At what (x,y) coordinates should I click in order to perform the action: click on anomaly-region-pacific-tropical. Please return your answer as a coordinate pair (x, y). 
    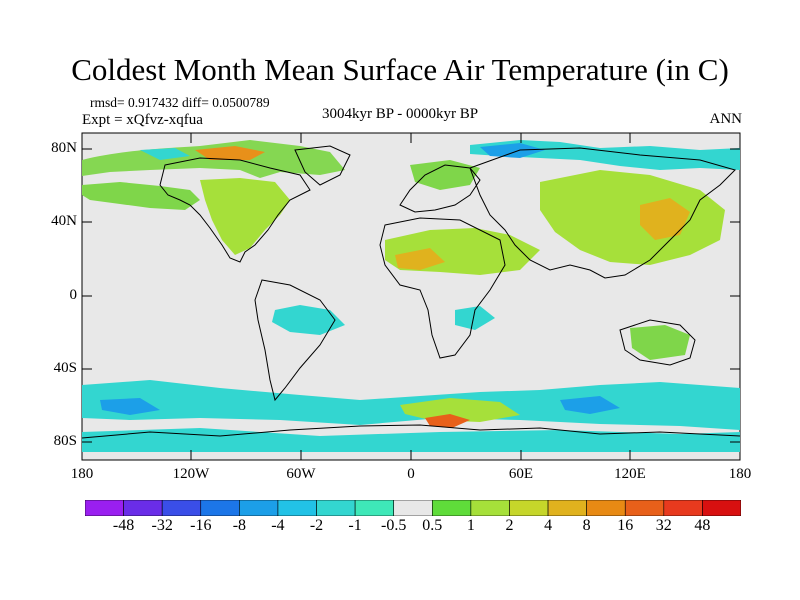
    Looking at the image, I should click on (308, 320).